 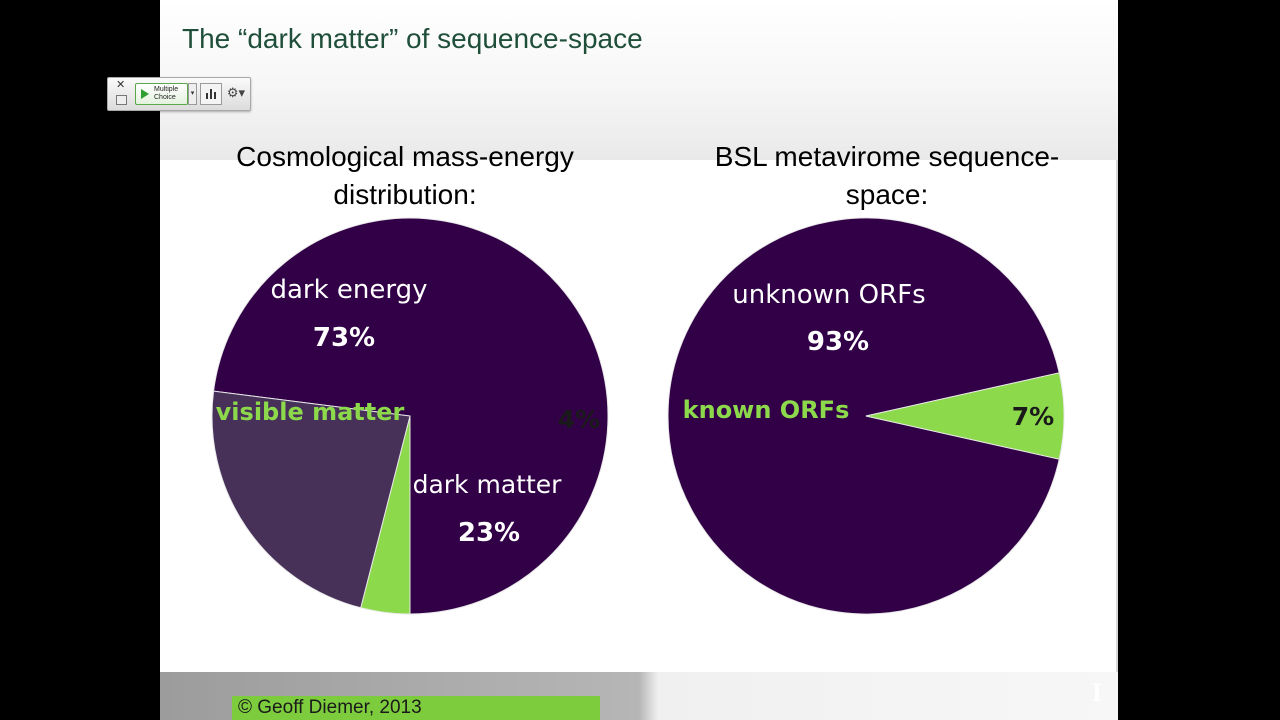 What do you see at coordinates (310, 412) in the screenshot?
I see `label-visible-matter: visible matter` at bounding box center [310, 412].